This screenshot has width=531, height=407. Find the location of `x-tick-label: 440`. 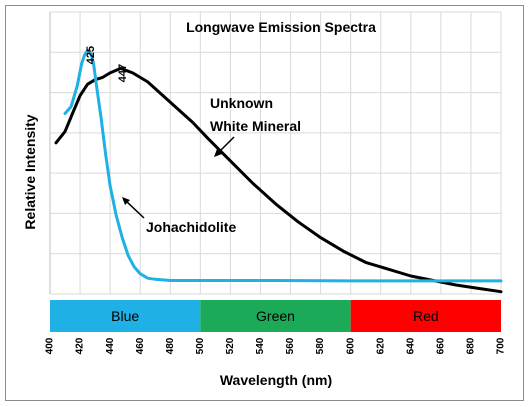

x-tick-label: 440 is located at coordinates (110, 345).